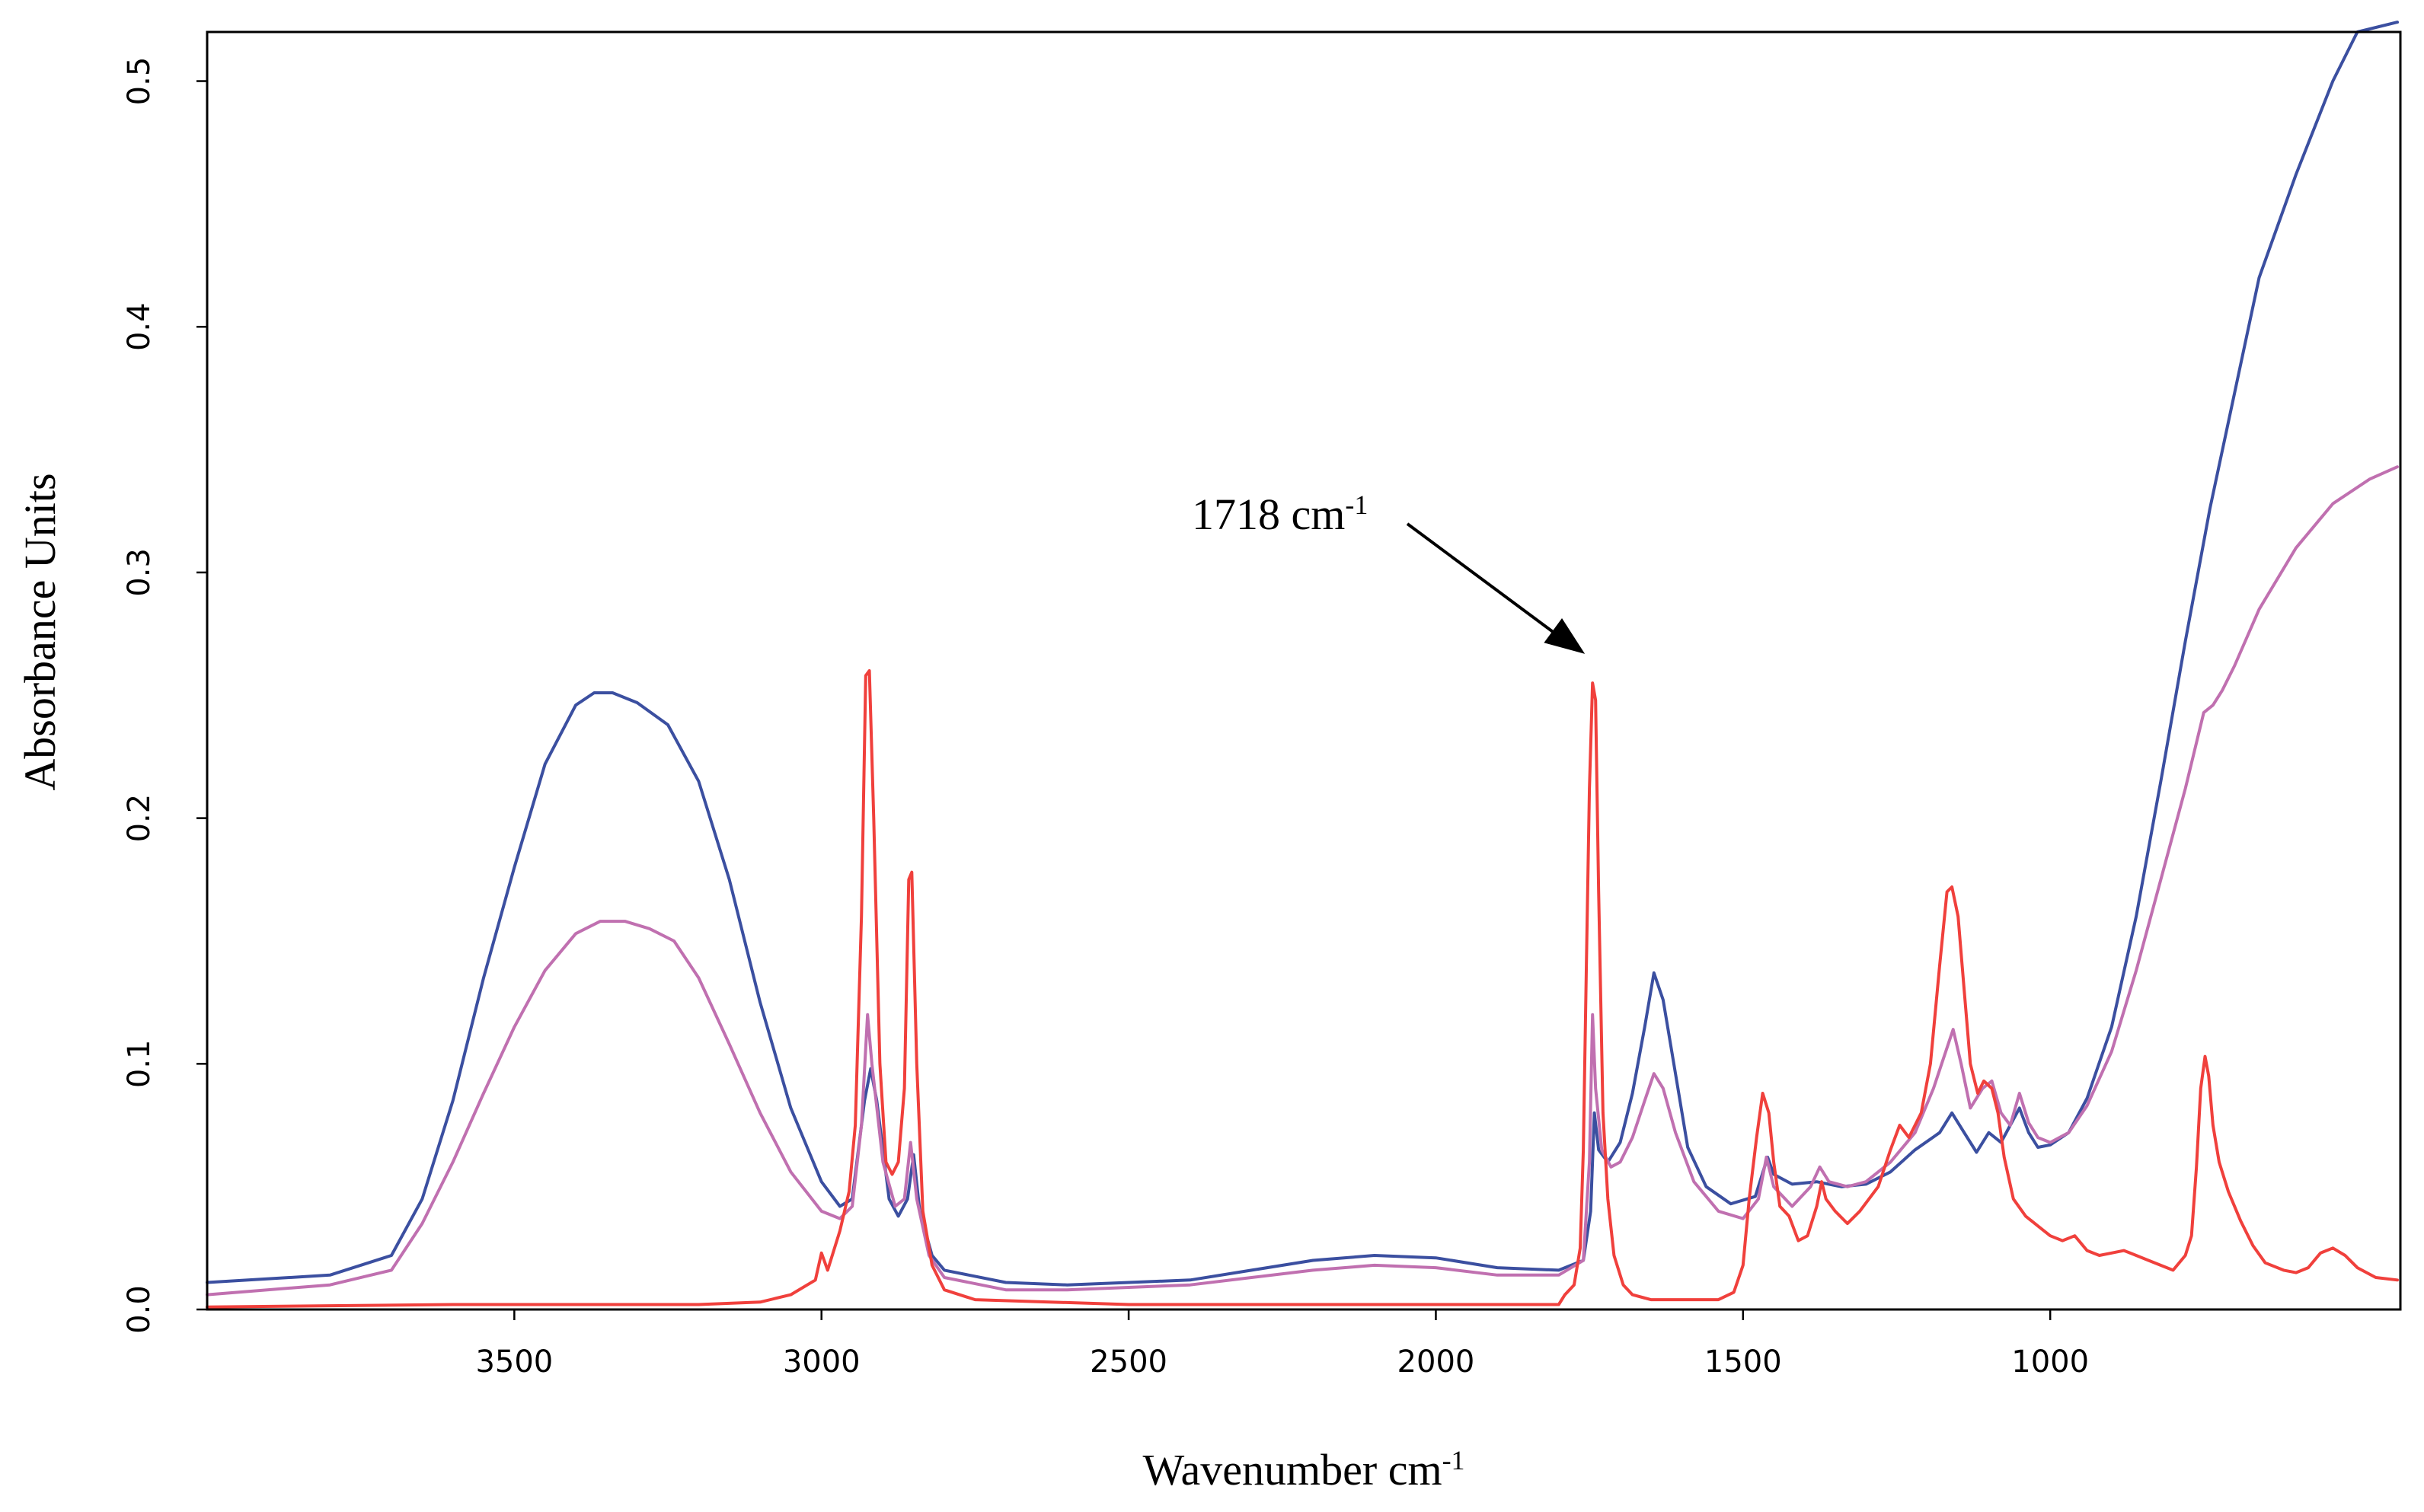 This screenshot has height=1512, width=2424. Describe the element at coordinates (1389, 572) in the screenshot. I see `peak-annotation: 1718 cm-1` at that location.